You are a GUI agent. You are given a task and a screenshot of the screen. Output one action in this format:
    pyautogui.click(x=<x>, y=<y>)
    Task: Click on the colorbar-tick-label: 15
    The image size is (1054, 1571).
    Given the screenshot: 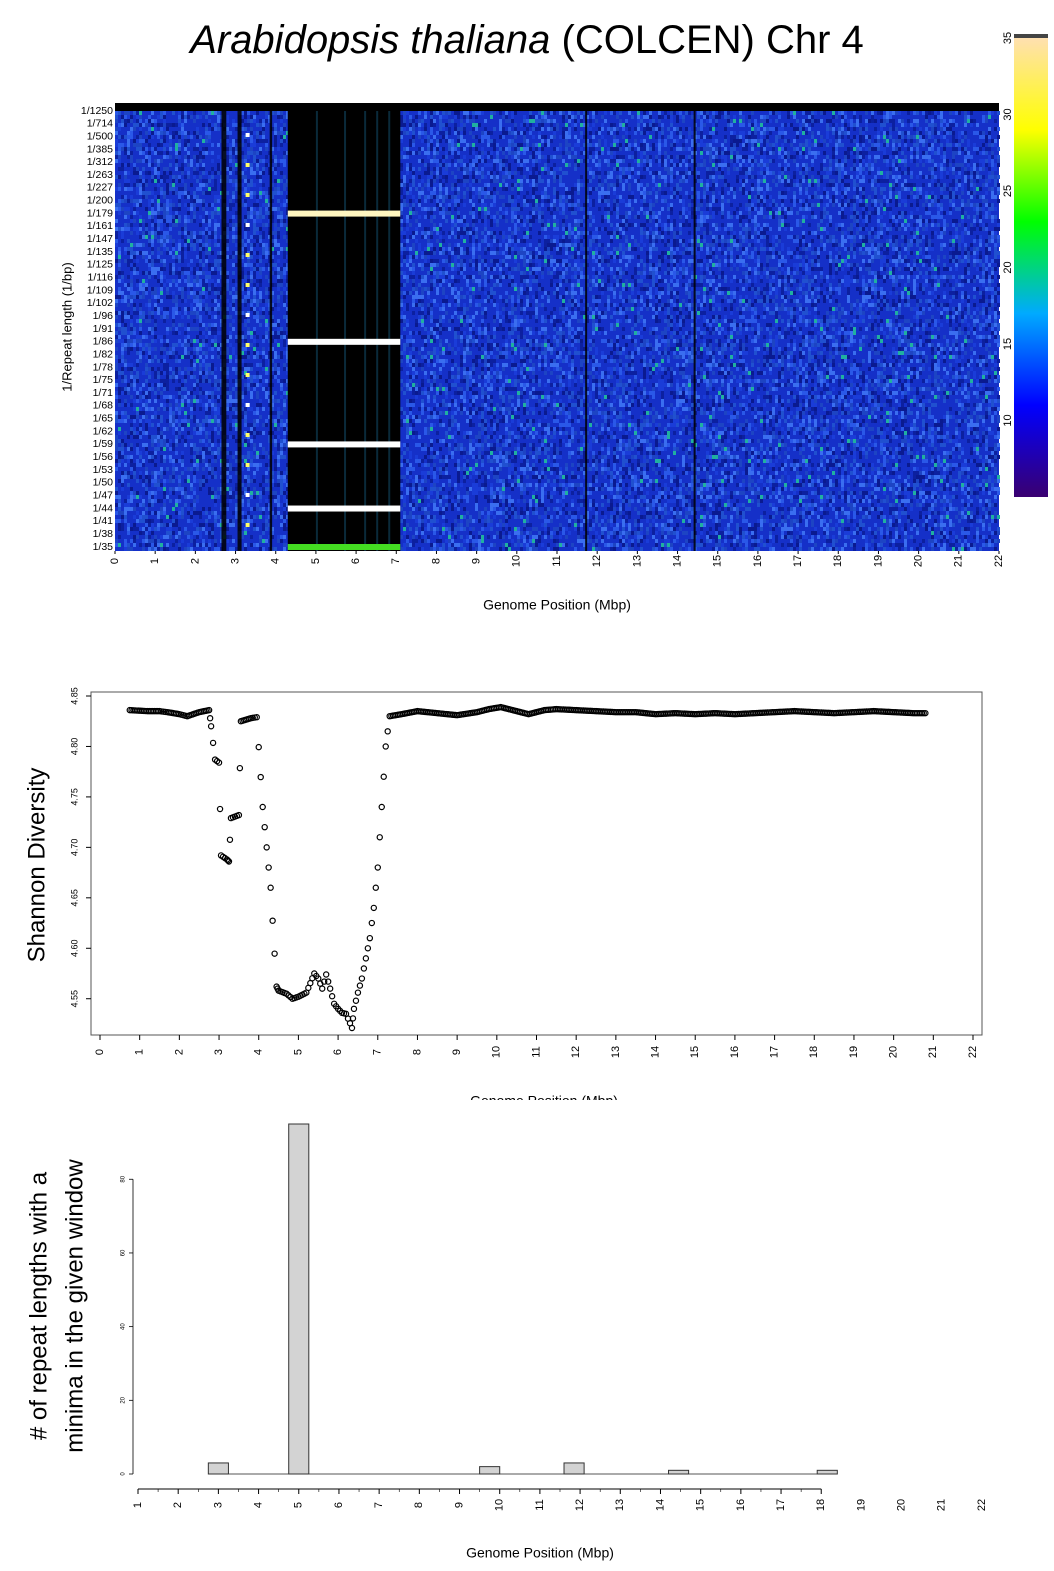 What is the action you would take?
    pyautogui.click(x=1008, y=344)
    